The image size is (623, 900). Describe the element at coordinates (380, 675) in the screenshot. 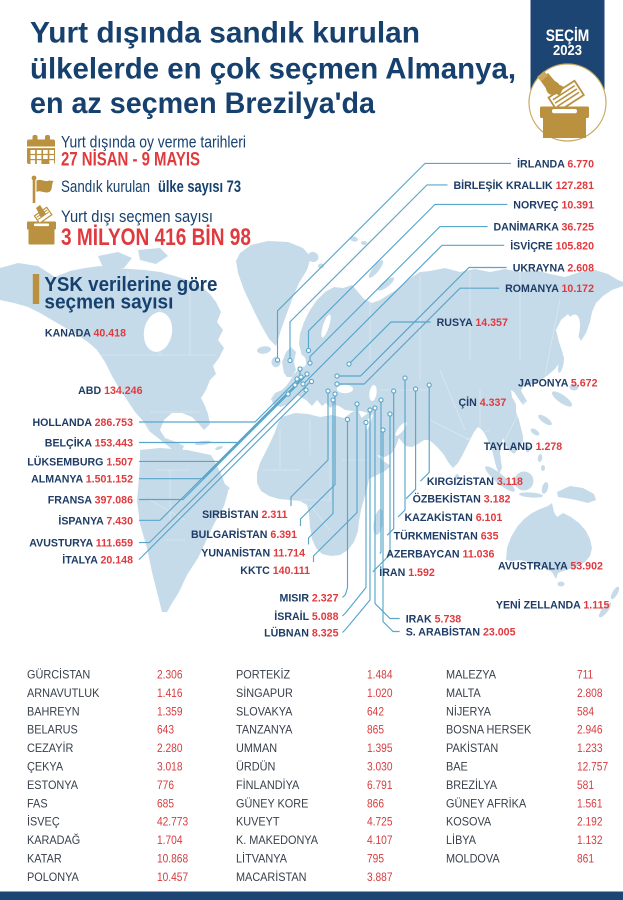

I see `svg-text: 1.484` at that location.